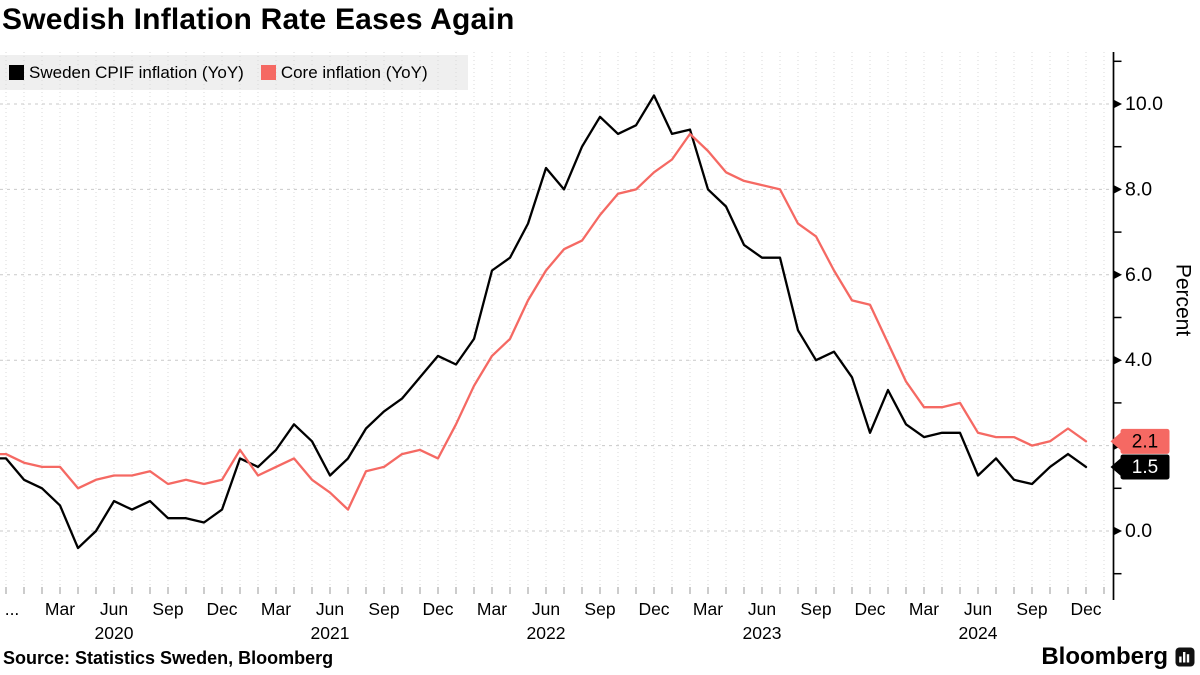 The width and height of the screenshot is (1200, 675). I want to click on bloomberg-terminal-icon, so click(1185, 657).